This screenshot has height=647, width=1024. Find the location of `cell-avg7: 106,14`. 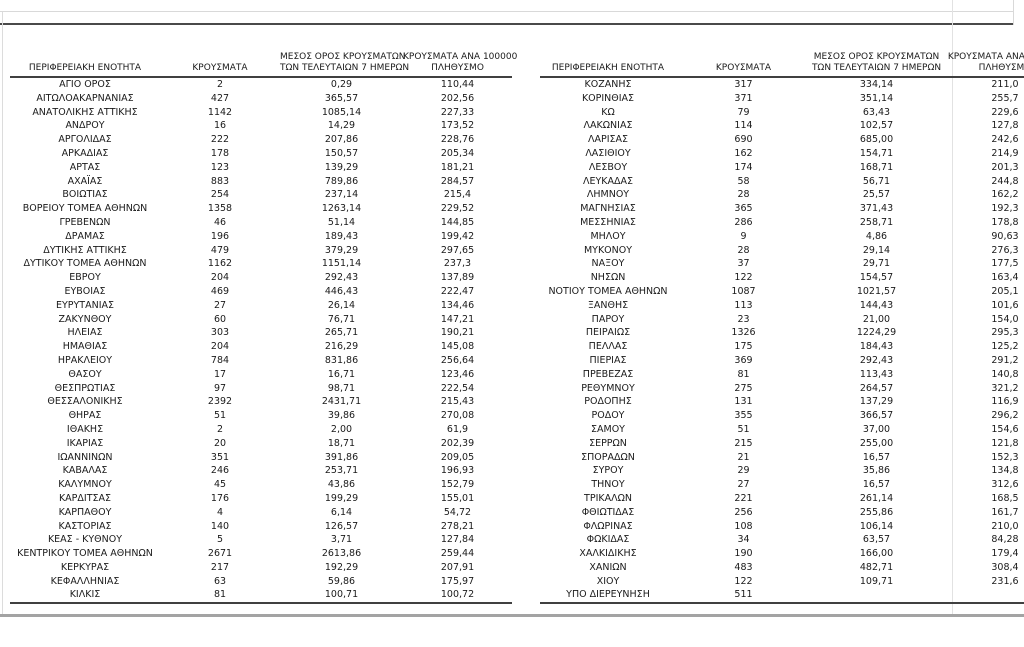

cell-avg7: 106,14 is located at coordinates (876, 526).